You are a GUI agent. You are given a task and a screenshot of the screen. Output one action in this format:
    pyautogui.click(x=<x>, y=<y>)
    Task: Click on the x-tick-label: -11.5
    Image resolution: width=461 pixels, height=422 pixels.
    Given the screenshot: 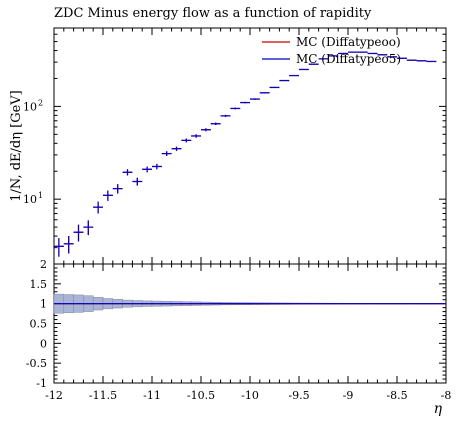 What is the action you would take?
    pyautogui.click(x=103, y=395)
    